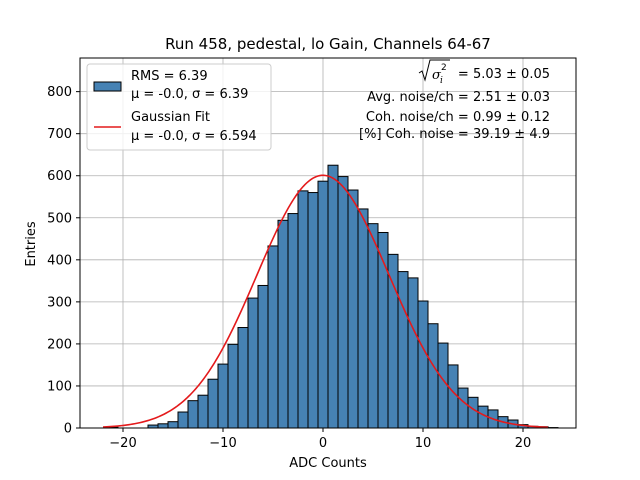 This screenshot has width=640, height=480. Describe the element at coordinates (122, 443) in the screenshot. I see `x-tick-label: −20` at that location.